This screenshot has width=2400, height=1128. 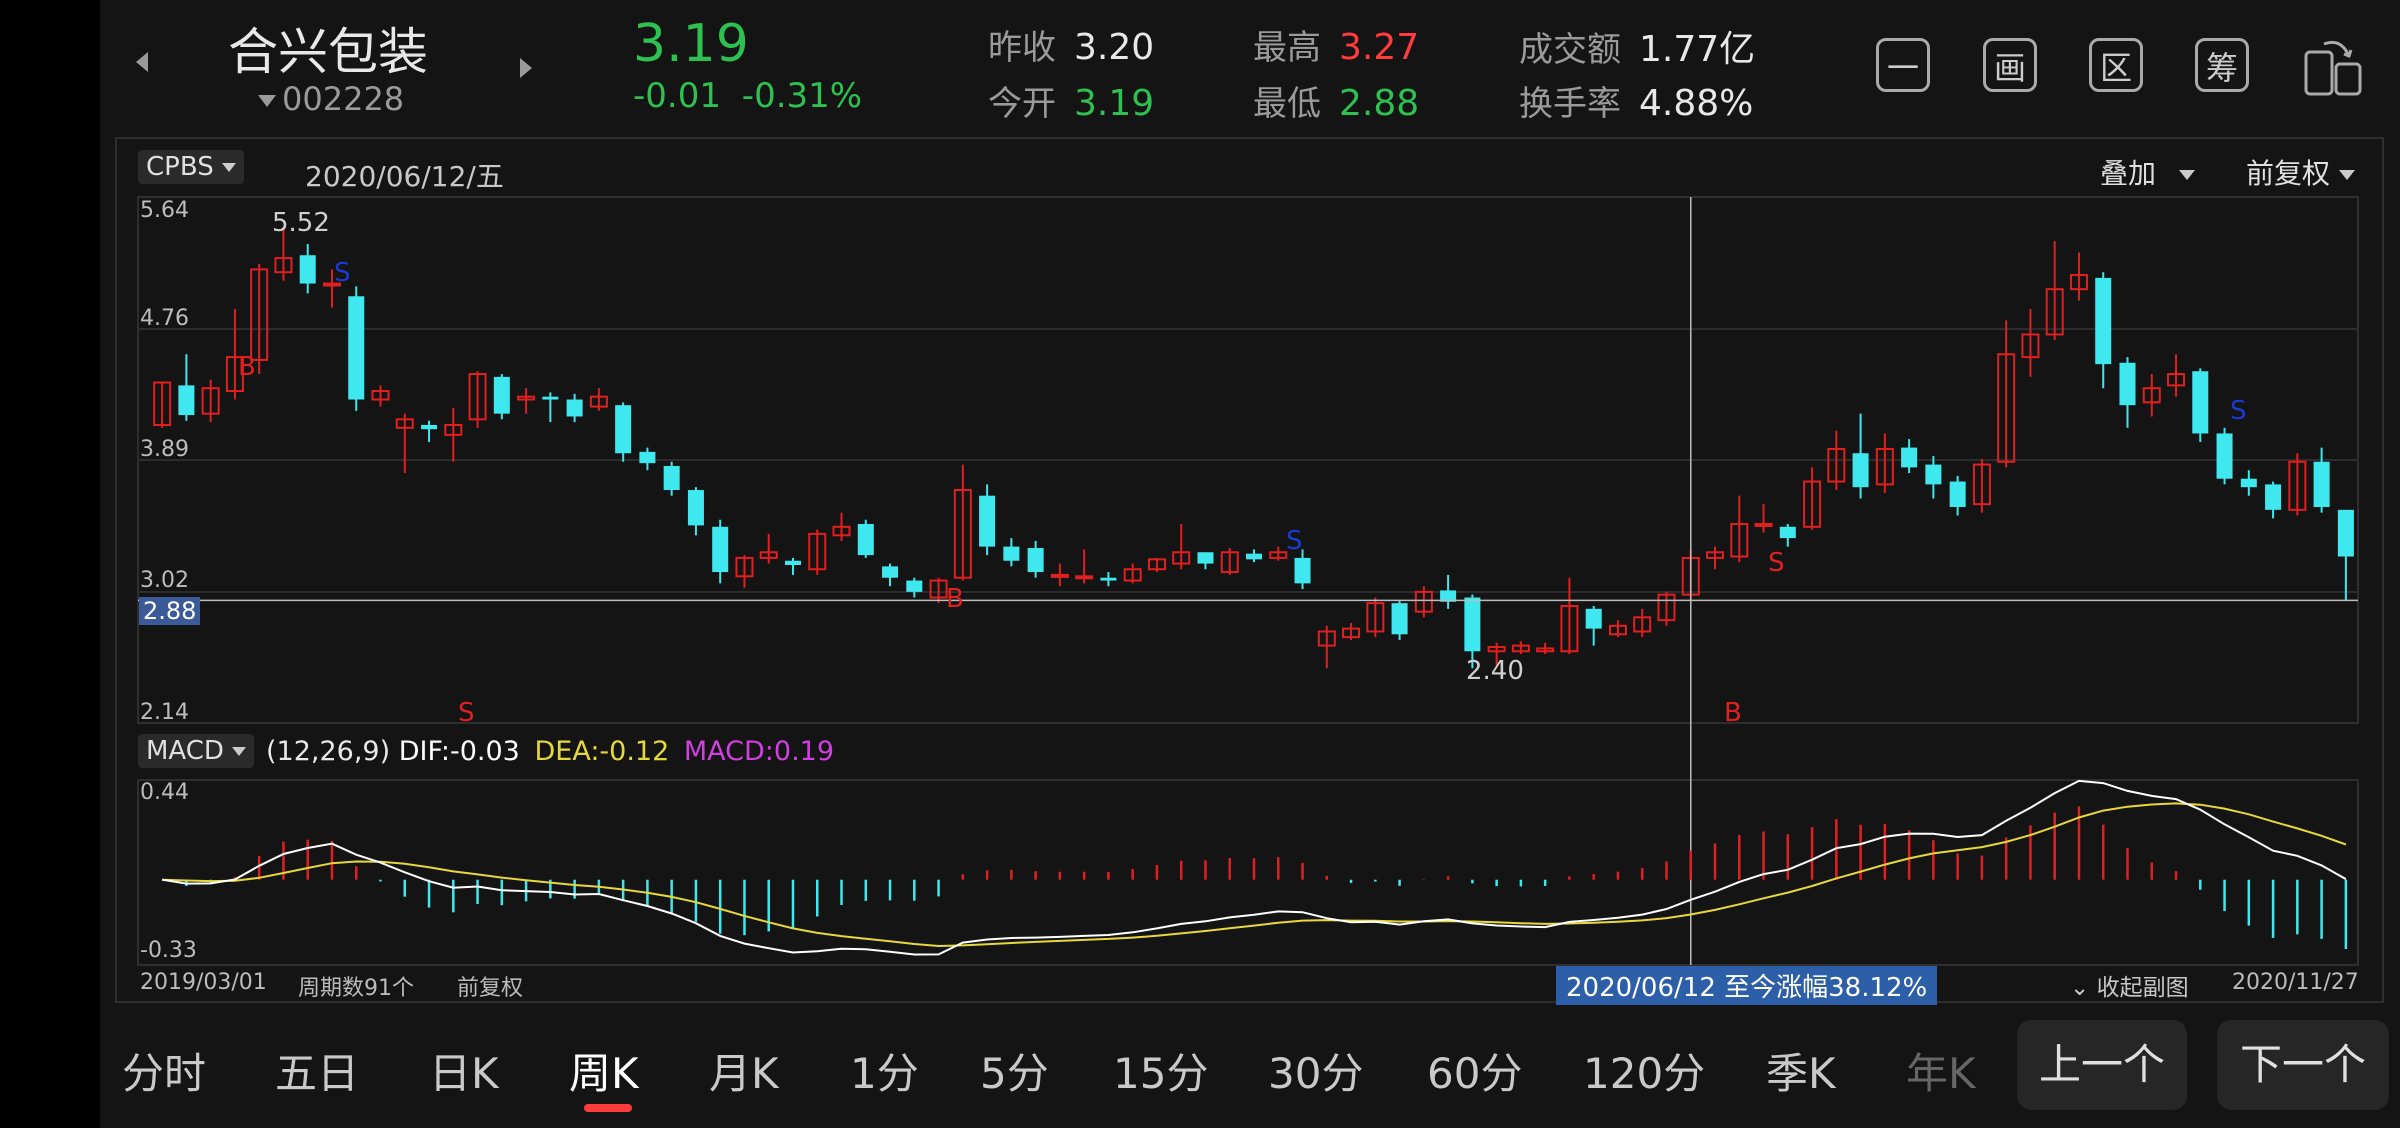 I want to click on quote-stat: 换手率 4.88%, so click(x=1636, y=100).